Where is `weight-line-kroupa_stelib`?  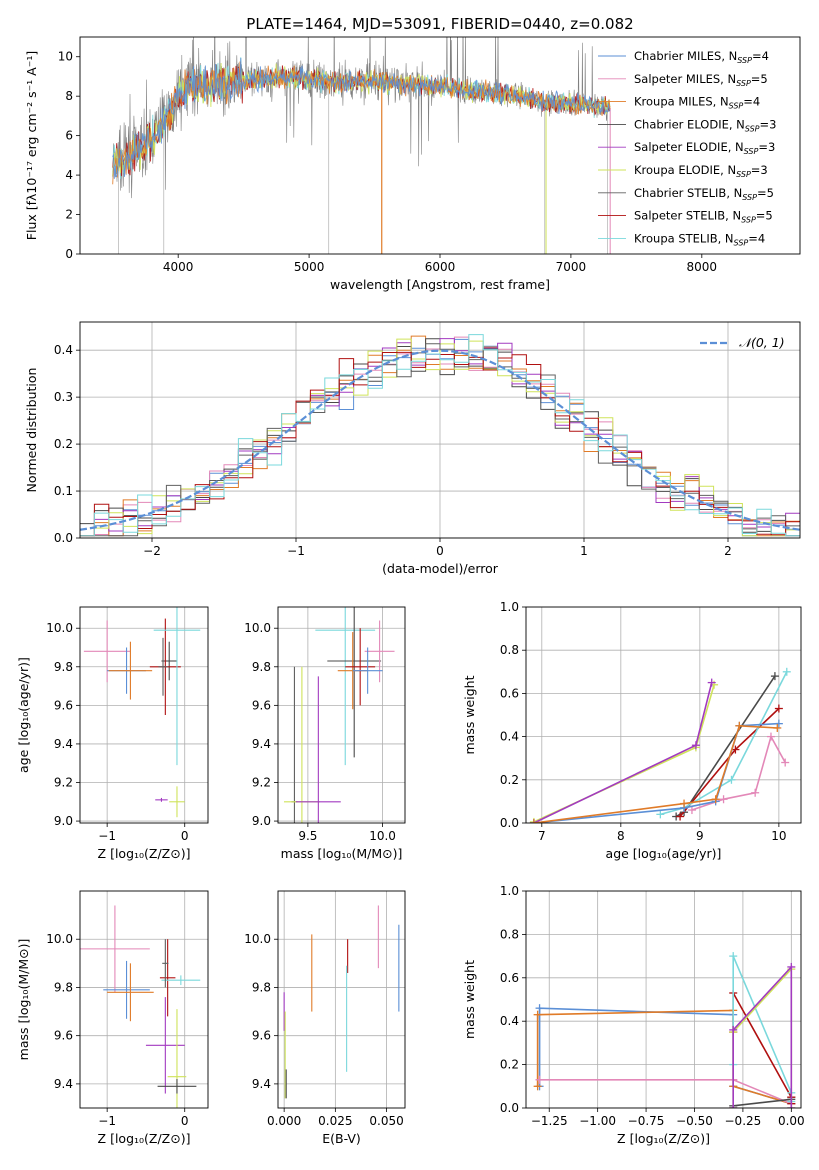 weight-line-kroupa_stelib is located at coordinates (724, 743).